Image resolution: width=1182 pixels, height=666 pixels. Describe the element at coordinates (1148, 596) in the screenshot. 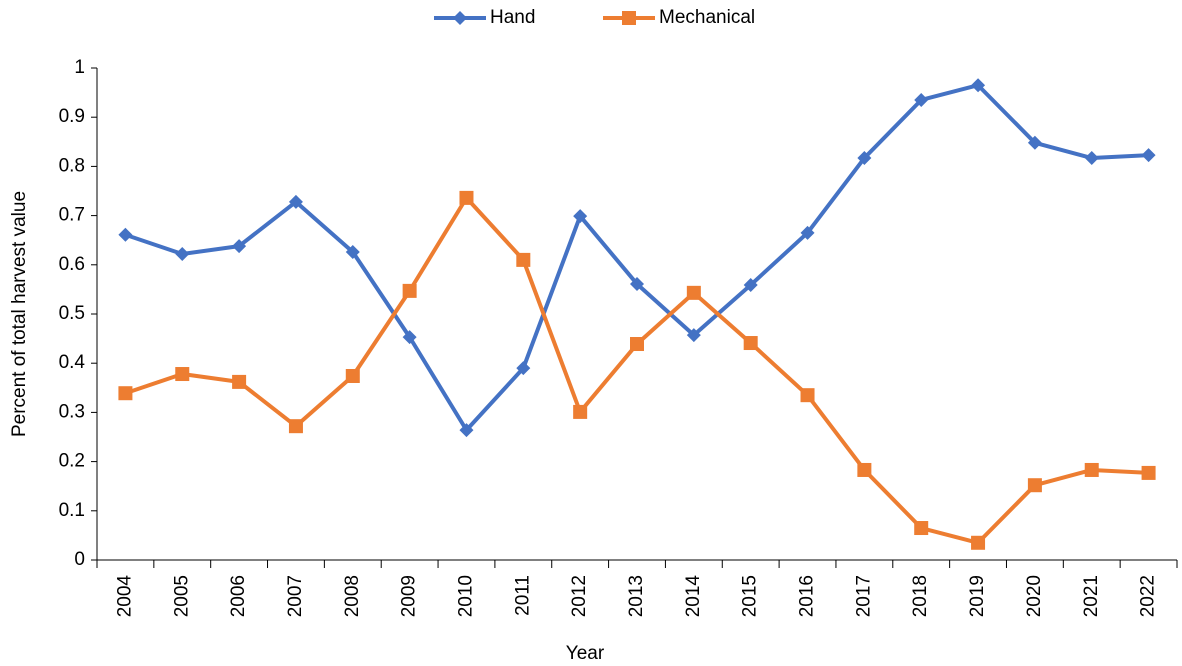

I see `x-tick-label: 2022` at that location.